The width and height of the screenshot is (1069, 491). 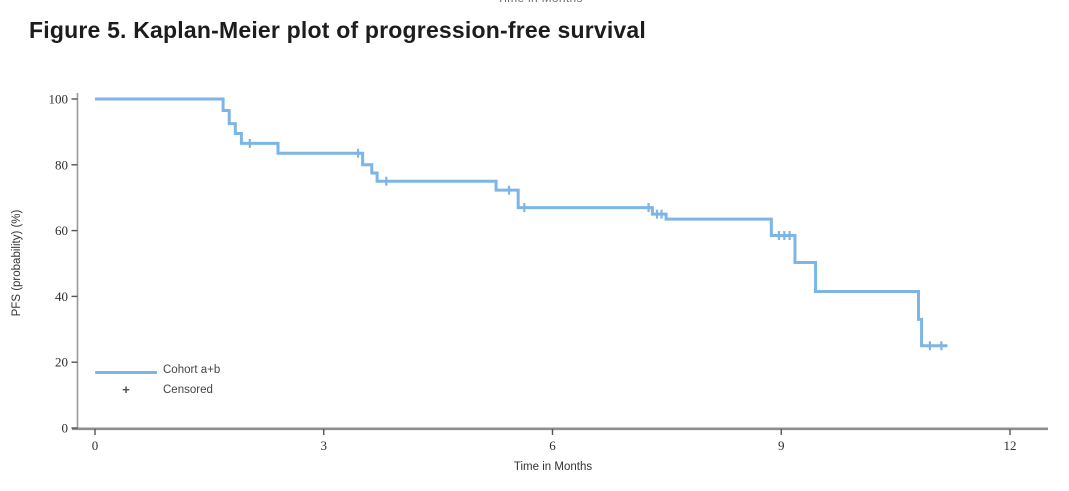 What do you see at coordinates (192, 370) in the screenshot?
I see `legend-label-cohort: Cohort a+b` at bounding box center [192, 370].